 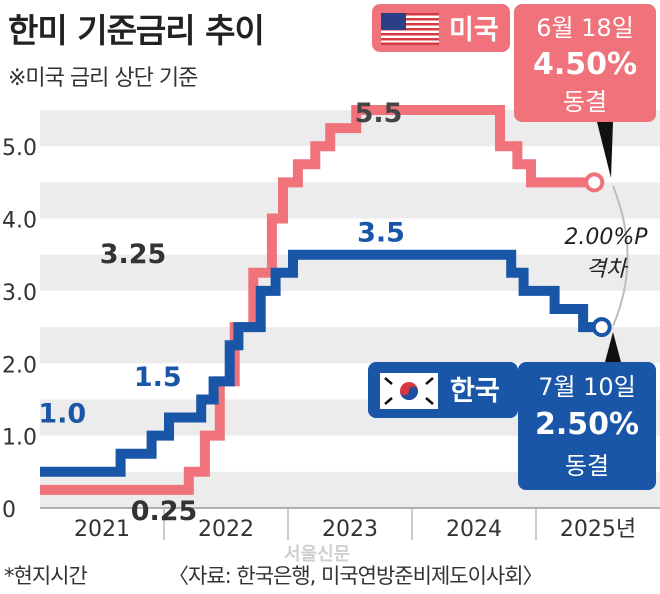 What do you see at coordinates (381, 232) in the screenshot?
I see `series-value-label: 3.5` at bounding box center [381, 232].